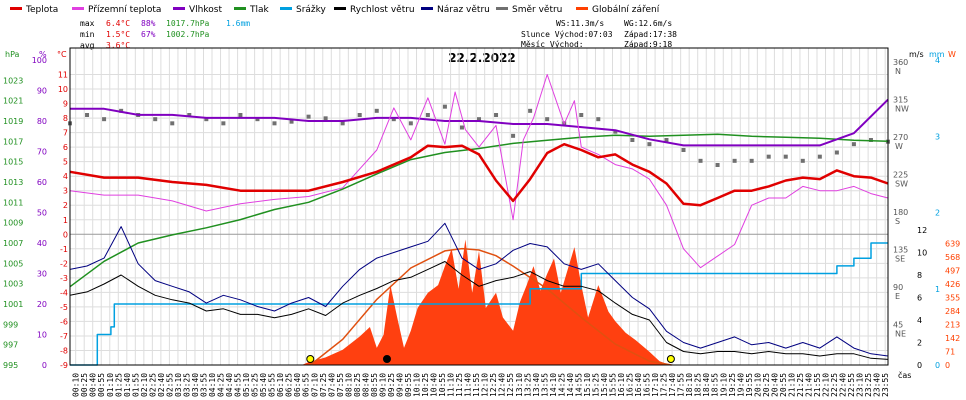  What do you see at coordinates (348, 385) in the screenshot?
I see `x-tick-label: 08:10` at bounding box center [348, 385].